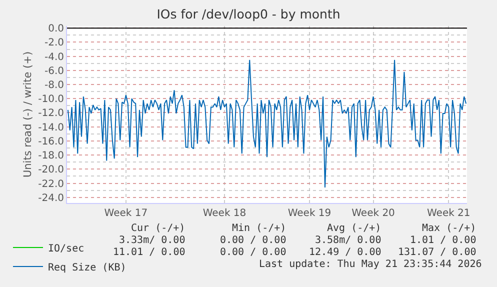  Describe the element at coordinates (51, 114) in the screenshot. I see `y-tick-label: -12.0` at that location.